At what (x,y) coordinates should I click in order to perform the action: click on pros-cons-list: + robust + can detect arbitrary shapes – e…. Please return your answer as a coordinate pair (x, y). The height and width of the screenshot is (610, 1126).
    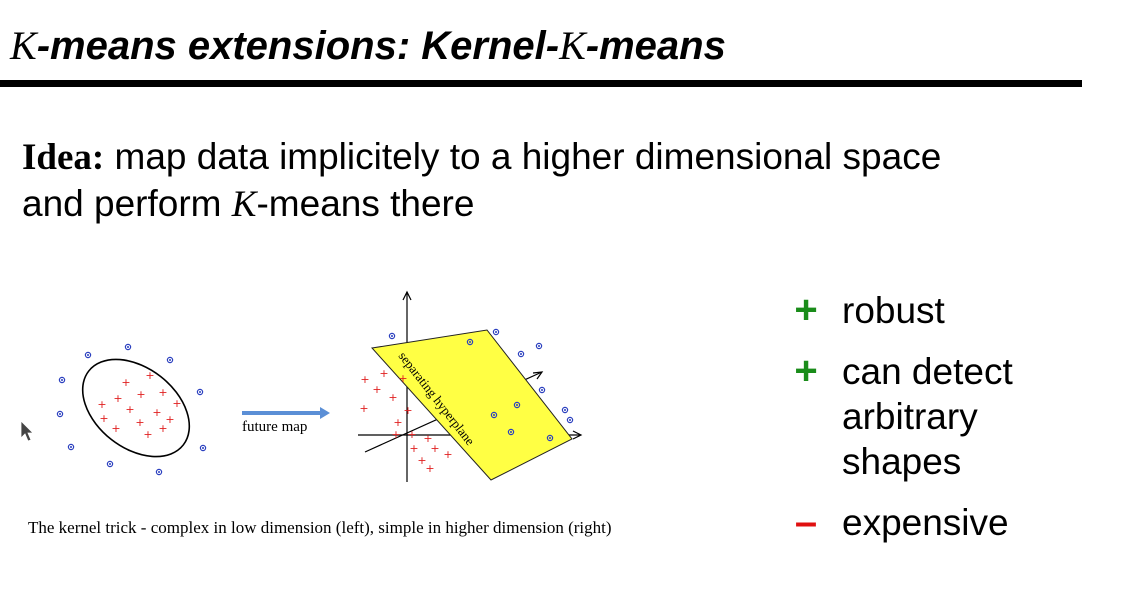
    Looking at the image, I should click on (898, 416).